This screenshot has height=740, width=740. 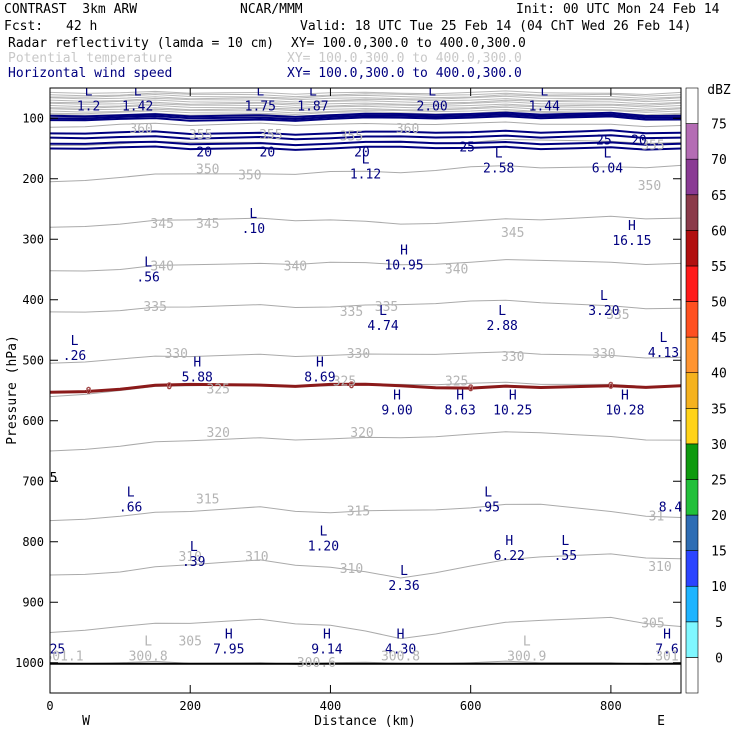 I want to click on extremum-value: .55, so click(x=565, y=556).